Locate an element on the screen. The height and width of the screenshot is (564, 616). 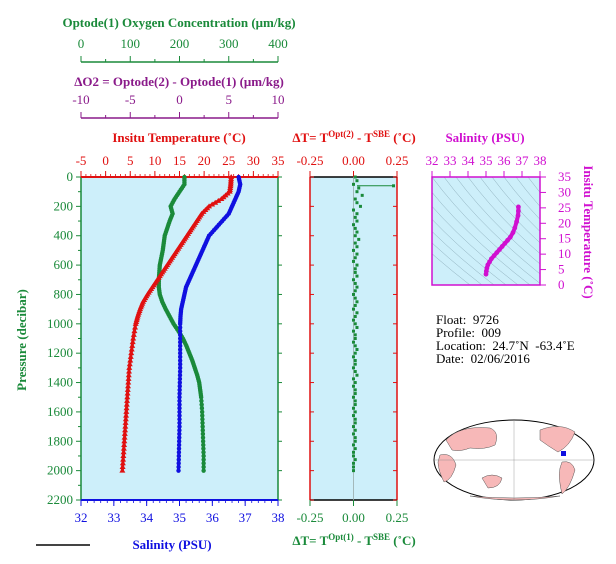
ts-temperature-tick-label: 10 is located at coordinates (564, 253).